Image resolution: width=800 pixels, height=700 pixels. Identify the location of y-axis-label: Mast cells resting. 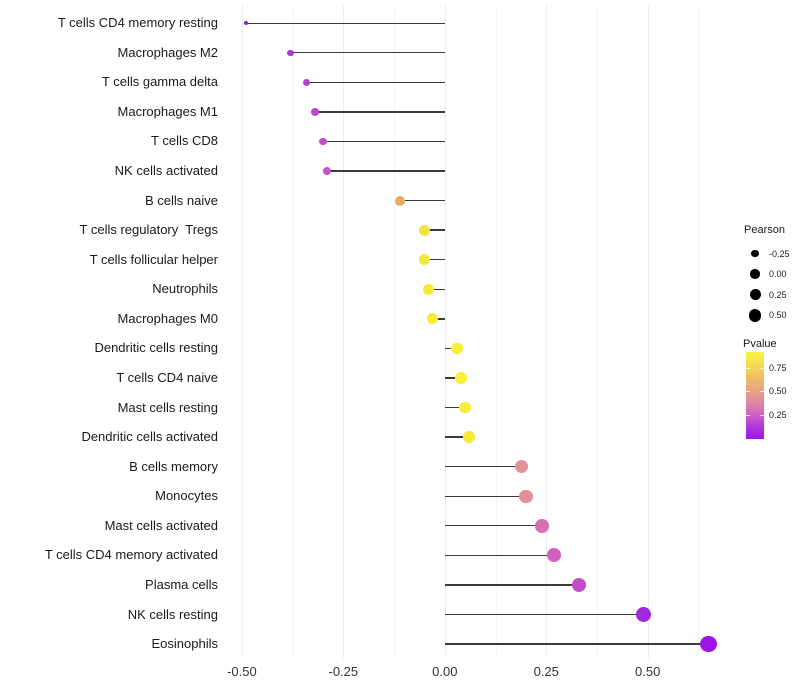
(167, 407).